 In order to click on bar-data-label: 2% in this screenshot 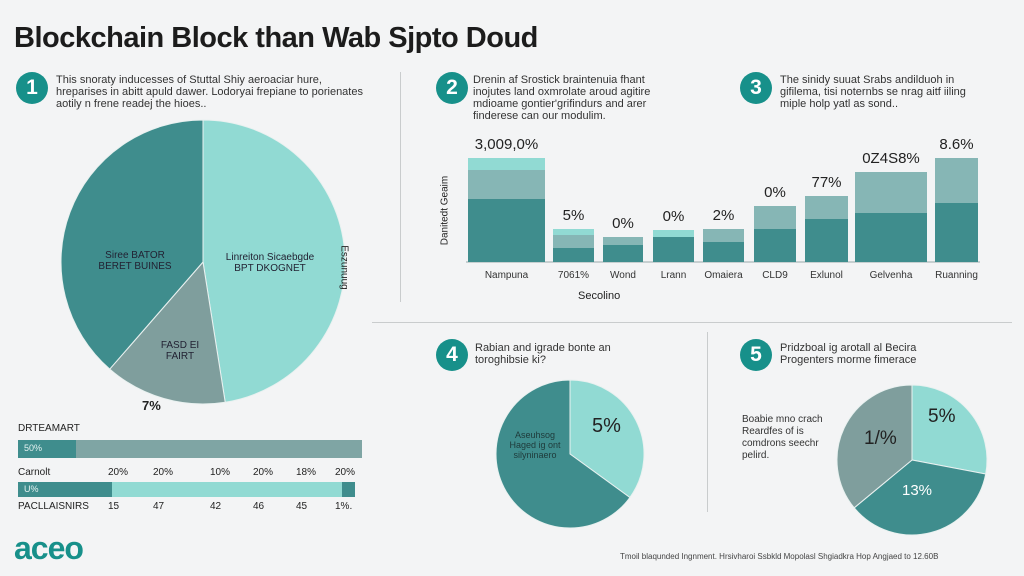, I will do `click(723, 215)`.